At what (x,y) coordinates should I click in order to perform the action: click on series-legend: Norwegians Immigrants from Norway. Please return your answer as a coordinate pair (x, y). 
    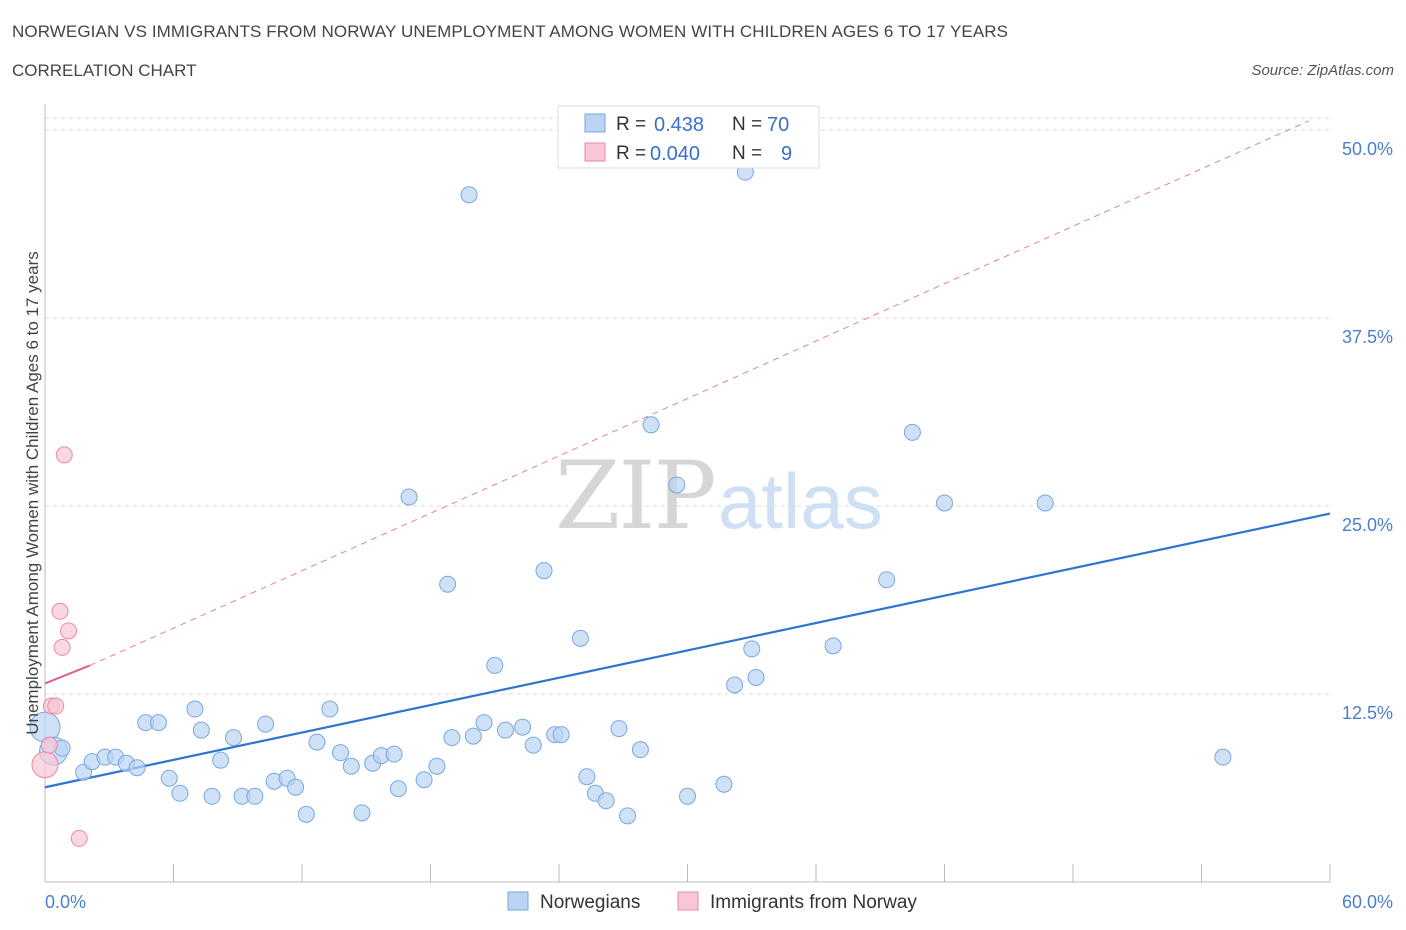
    Looking at the image, I should click on (712, 902).